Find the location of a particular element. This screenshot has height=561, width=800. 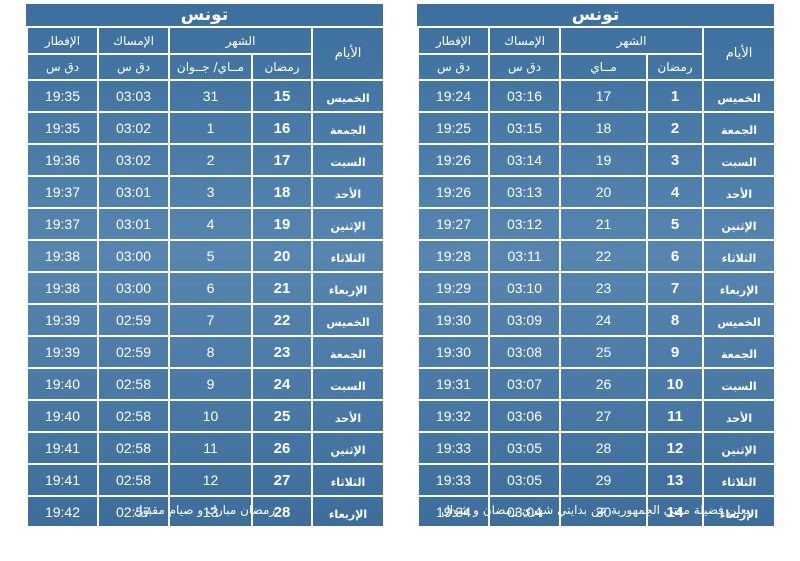

table-row: 19:30 03:09 24 8 الخميس is located at coordinates (597, 320).